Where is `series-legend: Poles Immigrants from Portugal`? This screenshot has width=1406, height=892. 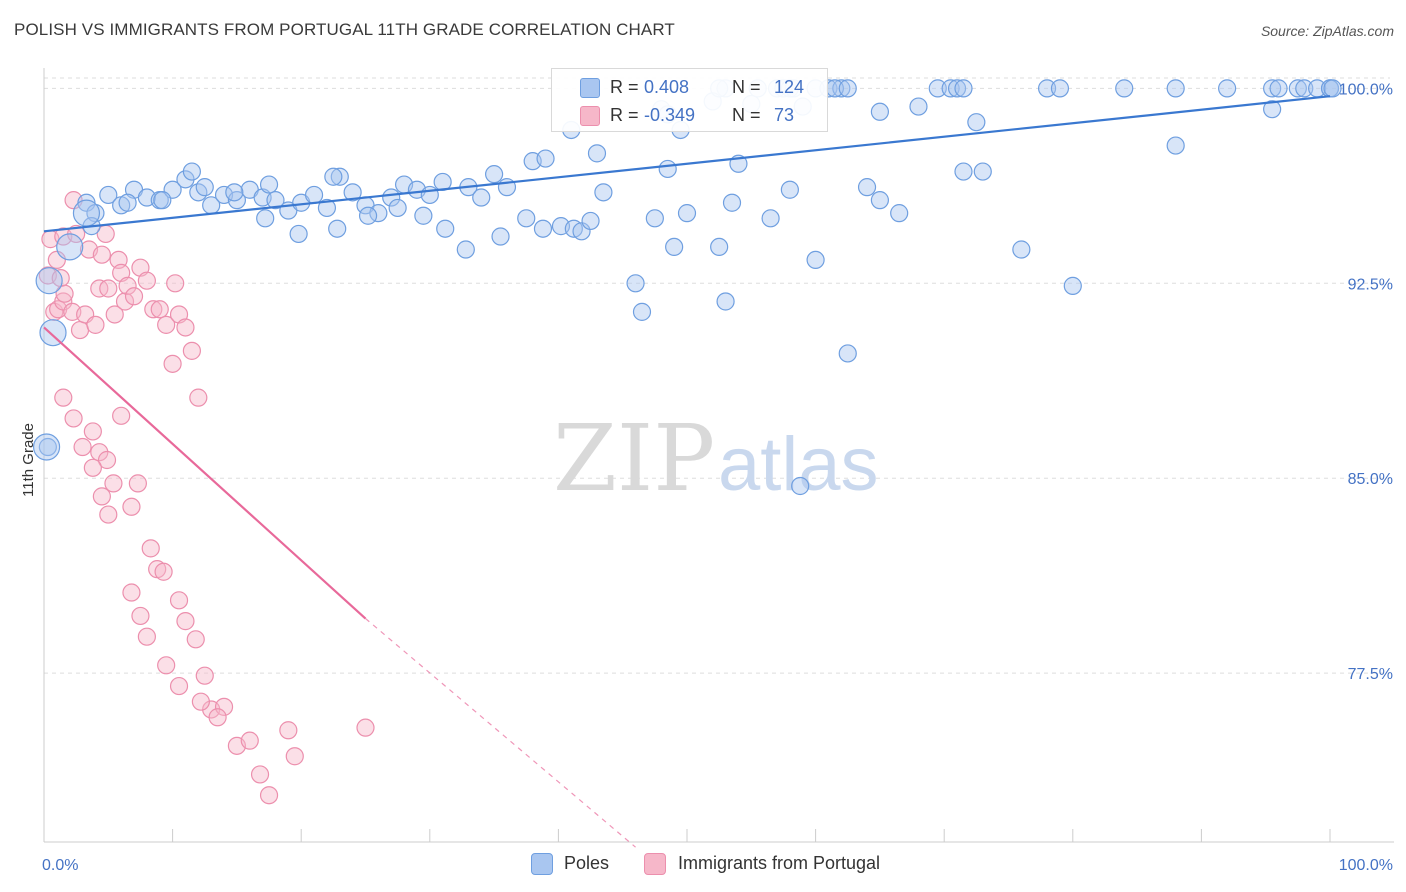
series-legend: Poles Immigrants from Portugal is located at coordinates (731, 864).